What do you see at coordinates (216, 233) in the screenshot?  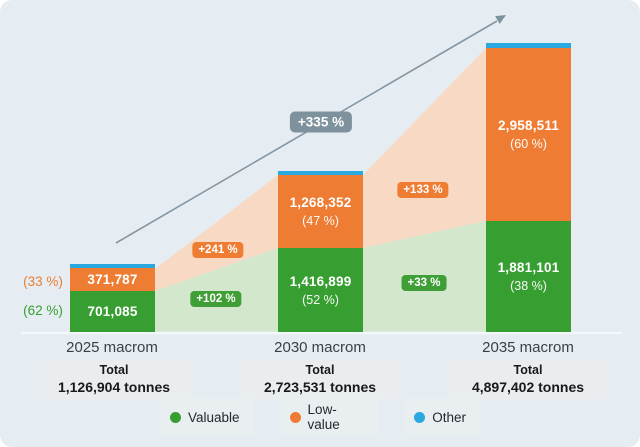 I see `low-value-band-2025-2030` at bounding box center [216, 233].